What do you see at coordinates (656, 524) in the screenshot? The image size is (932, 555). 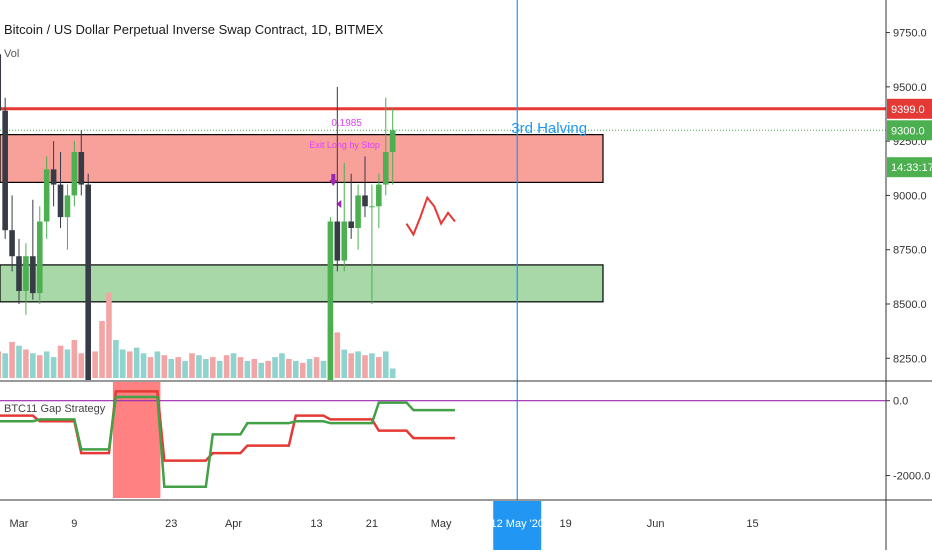 I see `time-label: Jun` at bounding box center [656, 524].